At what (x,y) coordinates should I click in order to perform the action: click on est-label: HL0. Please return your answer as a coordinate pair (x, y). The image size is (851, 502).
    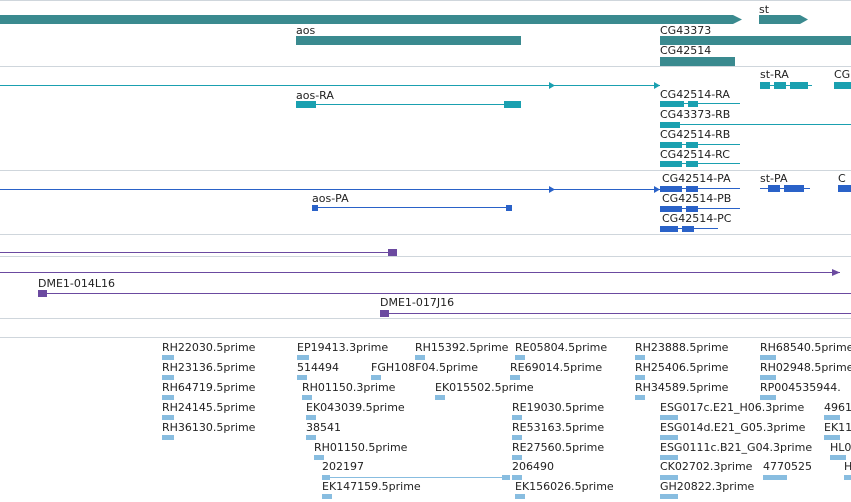
    Looking at the image, I should click on (840, 447).